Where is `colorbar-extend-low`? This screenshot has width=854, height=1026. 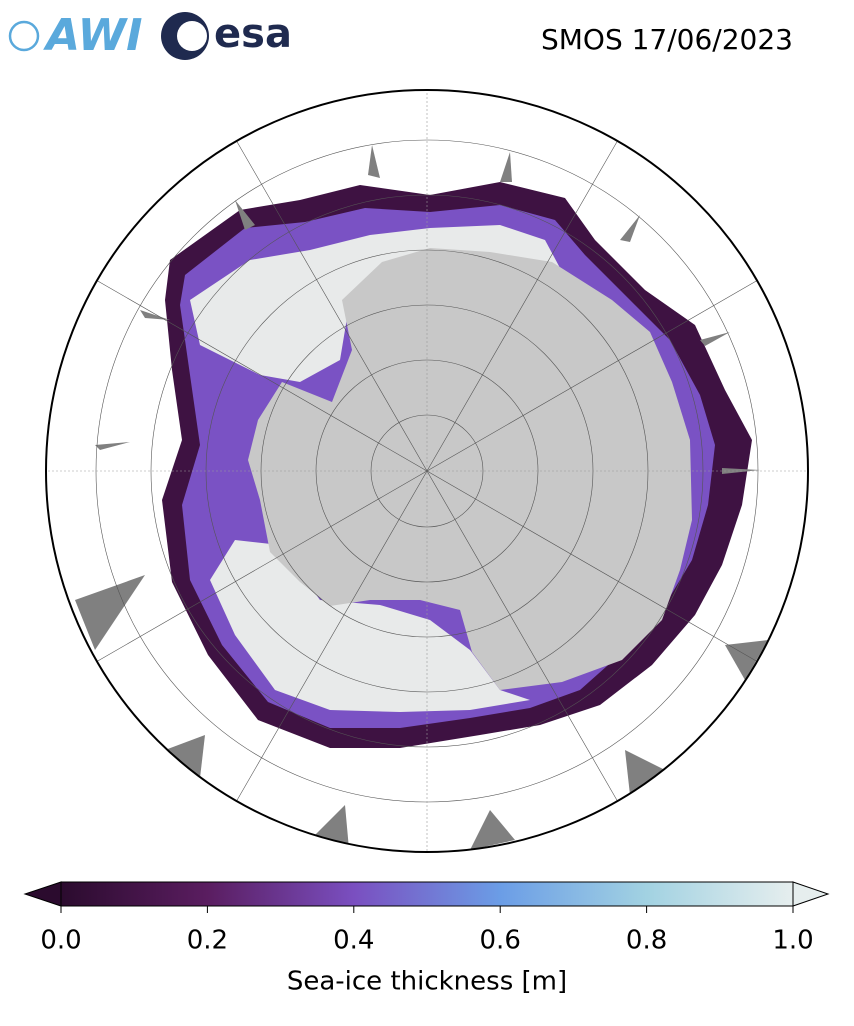
colorbar-extend-low is located at coordinates (42, 894).